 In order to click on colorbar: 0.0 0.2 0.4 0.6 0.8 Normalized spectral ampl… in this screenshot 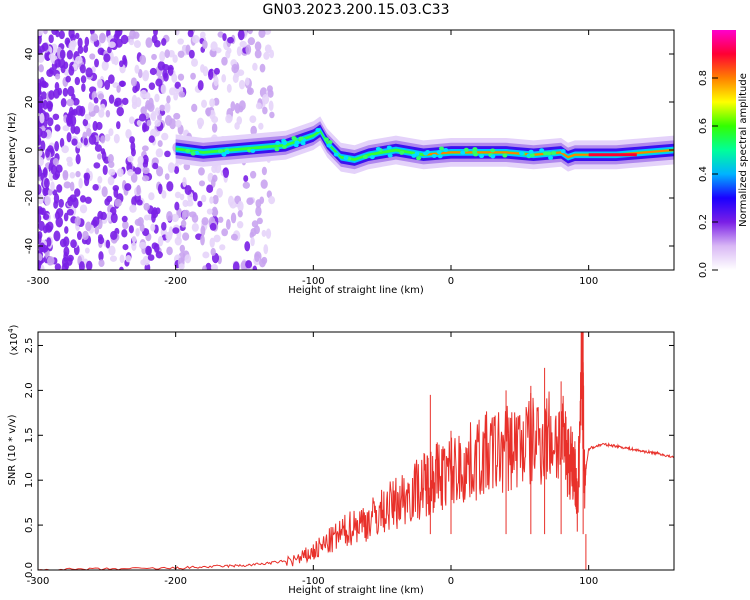, I will do `click(723, 154)`.